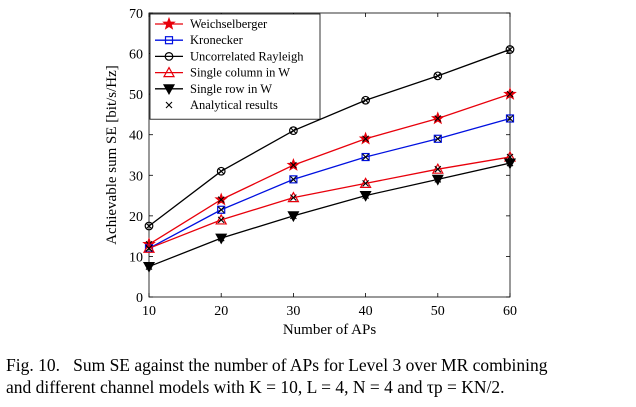 The image size is (636, 407). Describe the element at coordinates (510, 311) in the screenshot. I see `x-tick-label: 60` at that location.